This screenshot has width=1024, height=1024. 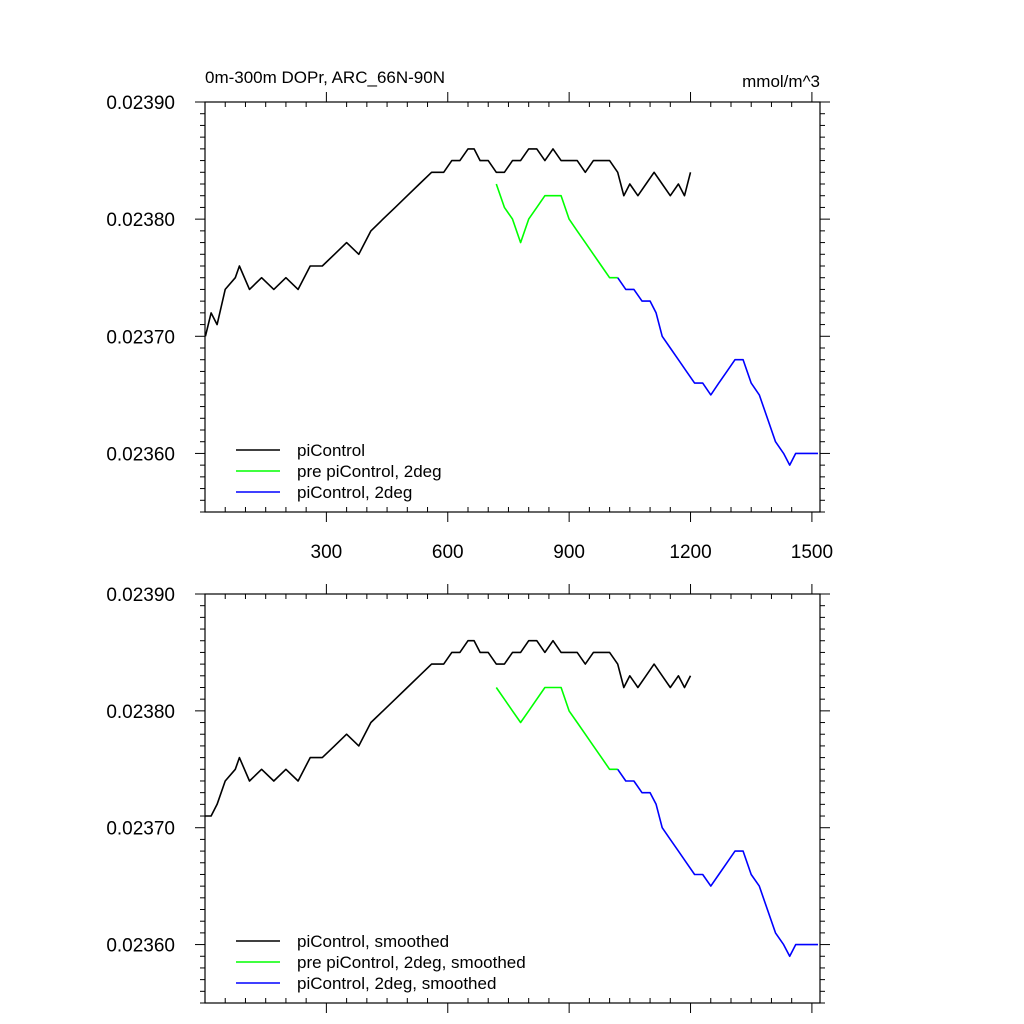 I want to click on legend-label: piControl, so click(x=331, y=450).